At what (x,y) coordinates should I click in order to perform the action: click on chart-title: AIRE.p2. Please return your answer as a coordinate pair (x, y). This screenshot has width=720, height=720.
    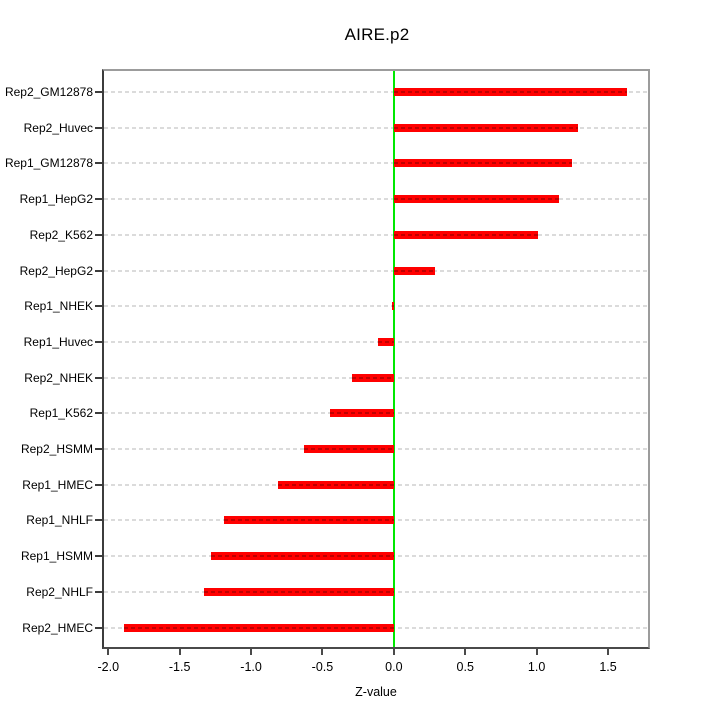
    Looking at the image, I should click on (377, 34).